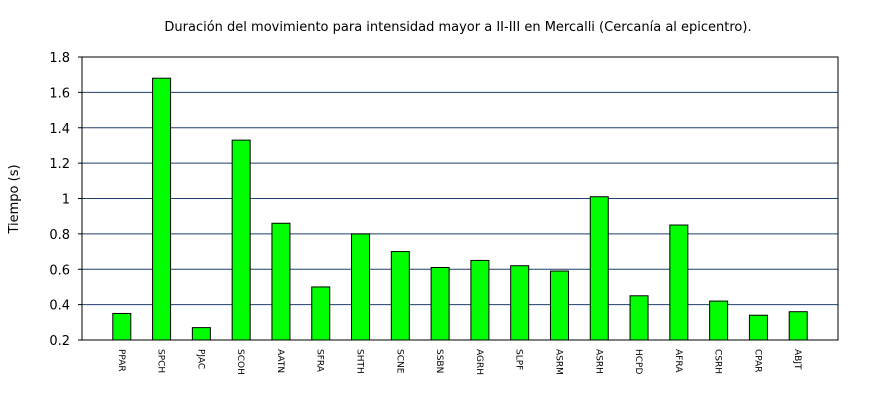 The width and height of the screenshot is (870, 400). I want to click on y-axis-label: Tiempo (s), so click(14, 199).